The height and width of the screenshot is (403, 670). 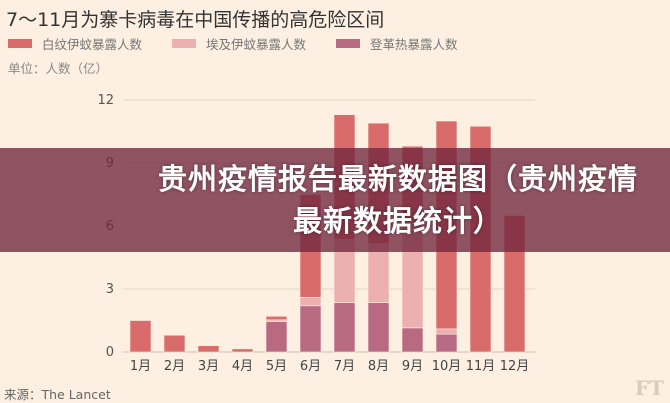 I want to click on headline-line-1: 贵州疫情报告最新数据图（贵州疫情, so click(x=397, y=179).